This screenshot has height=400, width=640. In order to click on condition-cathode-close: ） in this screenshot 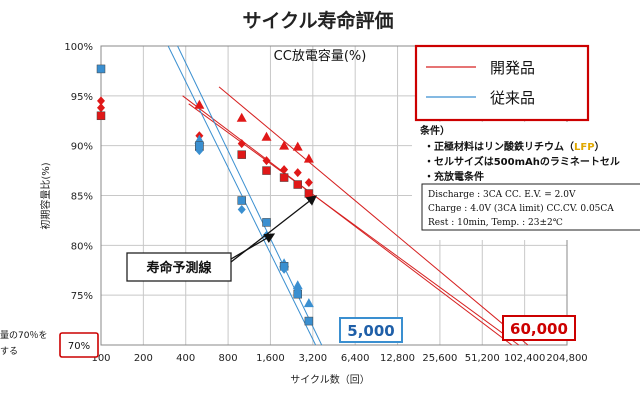, I will do `click(600, 146)`.